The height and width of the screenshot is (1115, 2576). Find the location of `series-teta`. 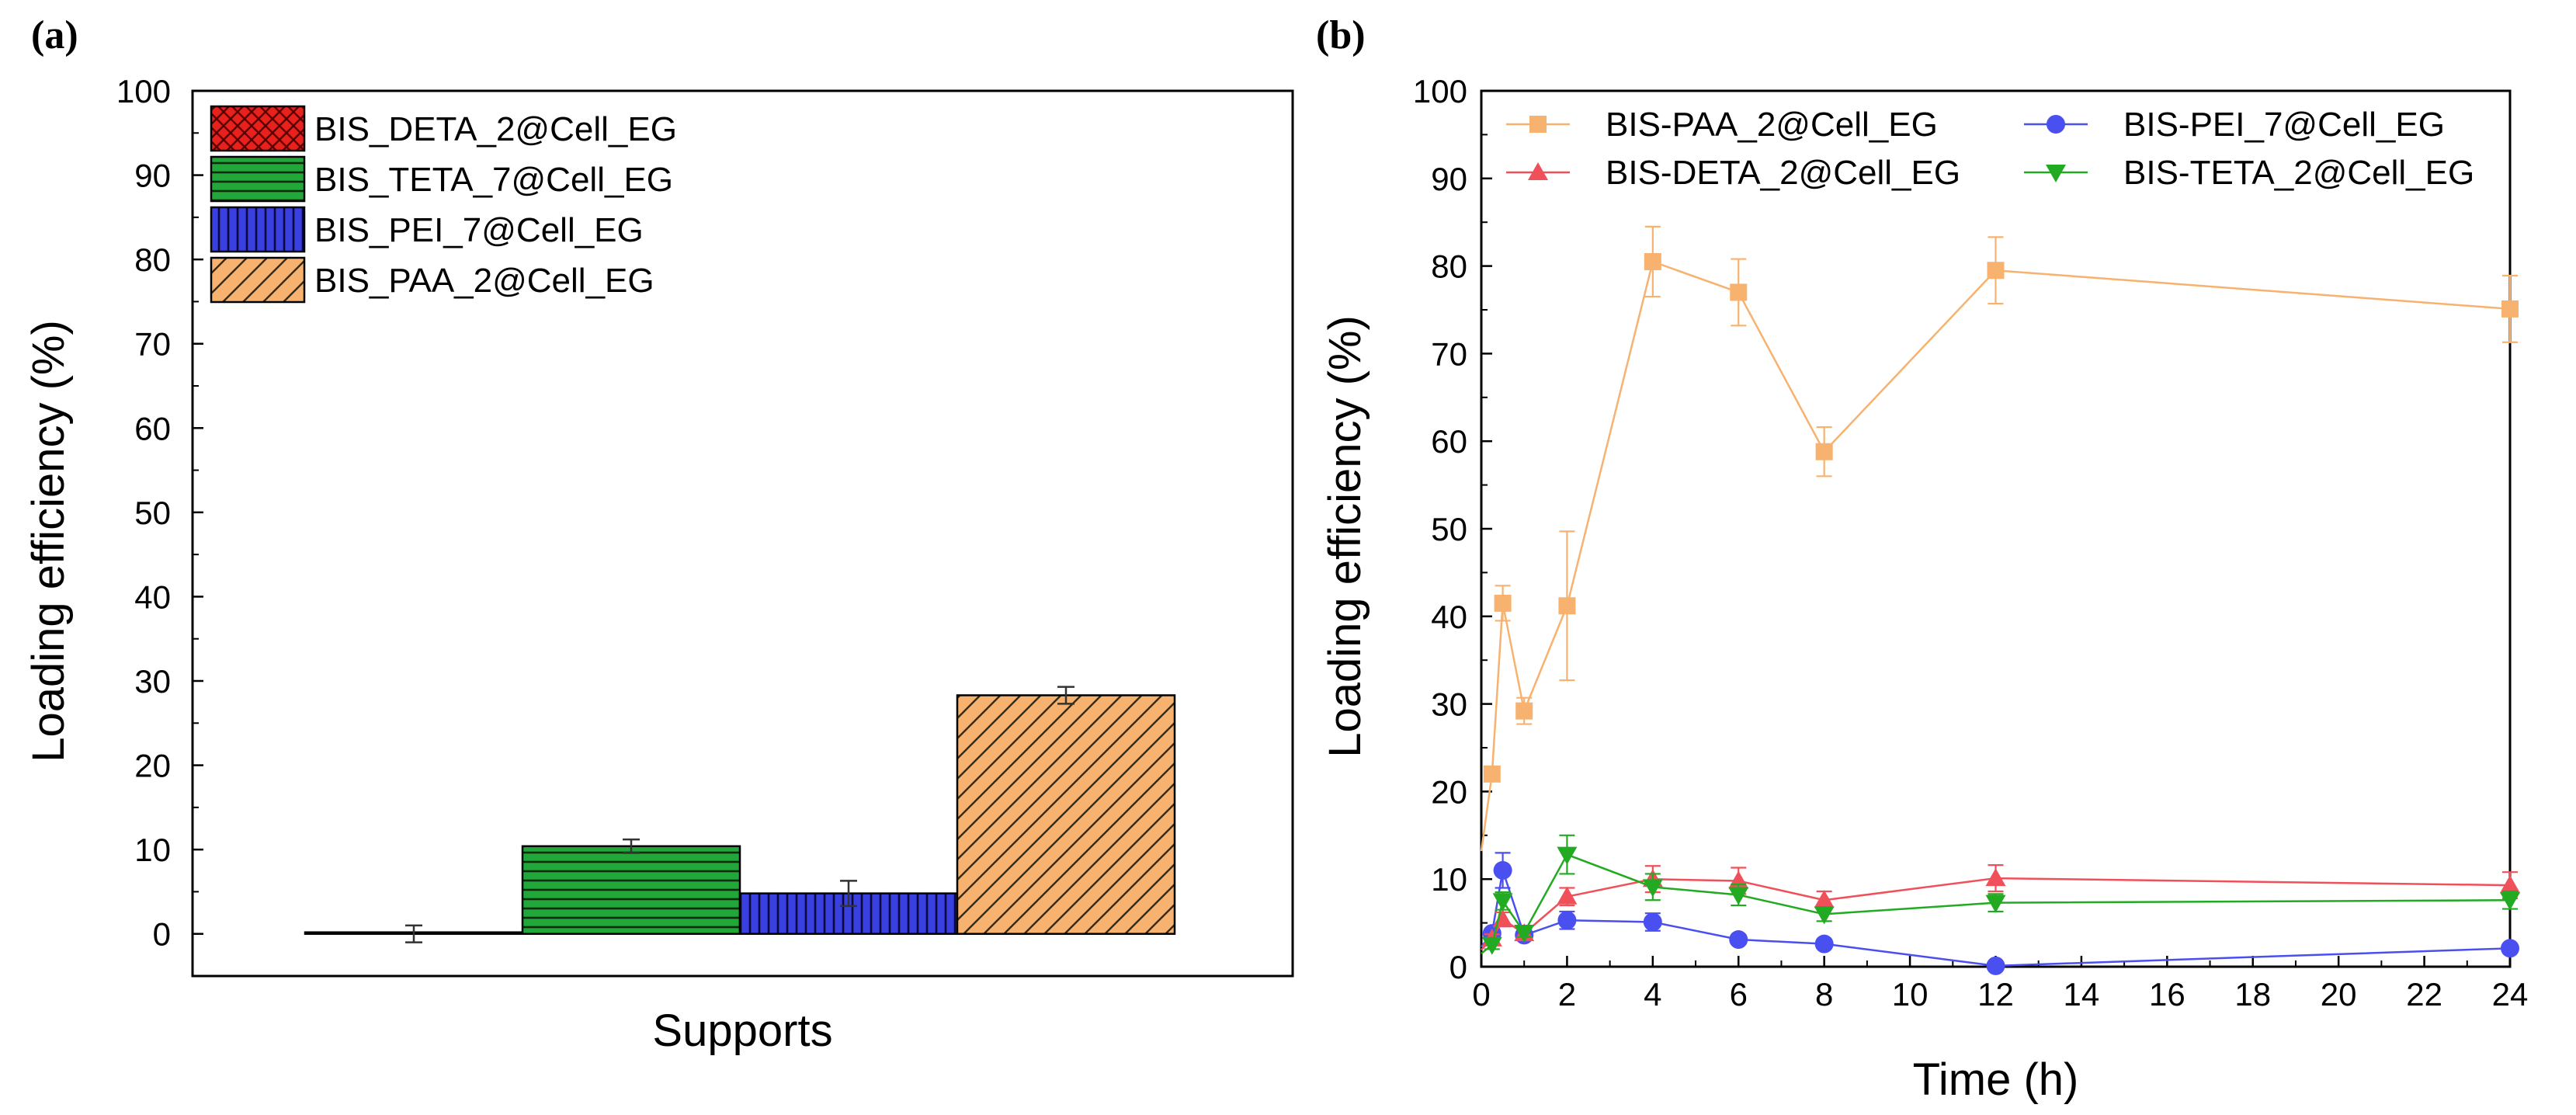

series-teta is located at coordinates (2000, 894).